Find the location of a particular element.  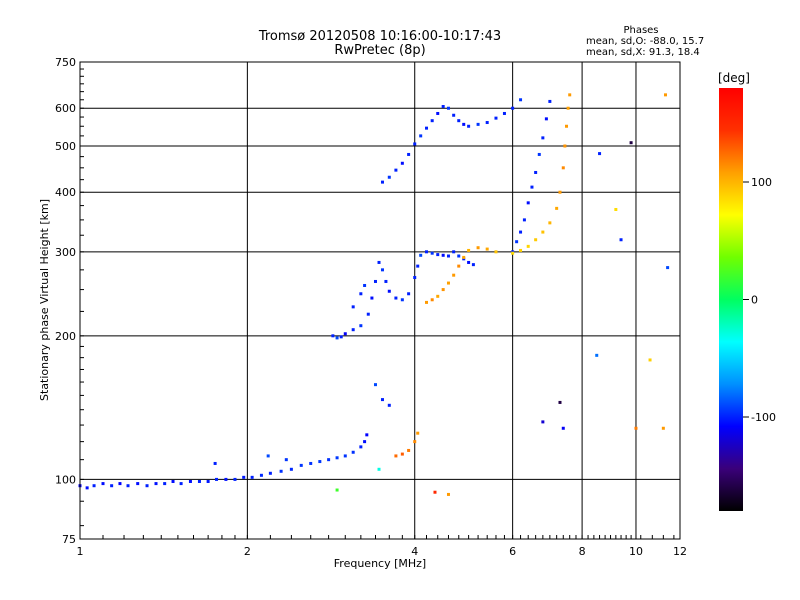

colorbar is located at coordinates (731, 299).